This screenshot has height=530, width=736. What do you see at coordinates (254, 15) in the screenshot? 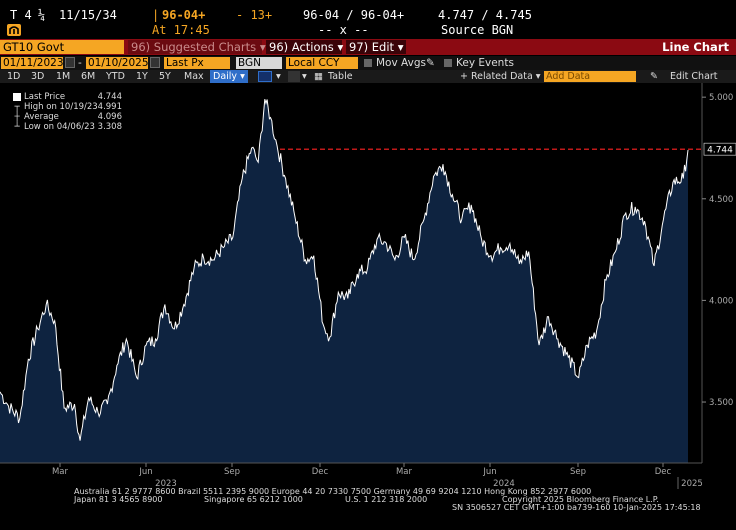
I see `net-change: - 13+` at bounding box center [254, 15].